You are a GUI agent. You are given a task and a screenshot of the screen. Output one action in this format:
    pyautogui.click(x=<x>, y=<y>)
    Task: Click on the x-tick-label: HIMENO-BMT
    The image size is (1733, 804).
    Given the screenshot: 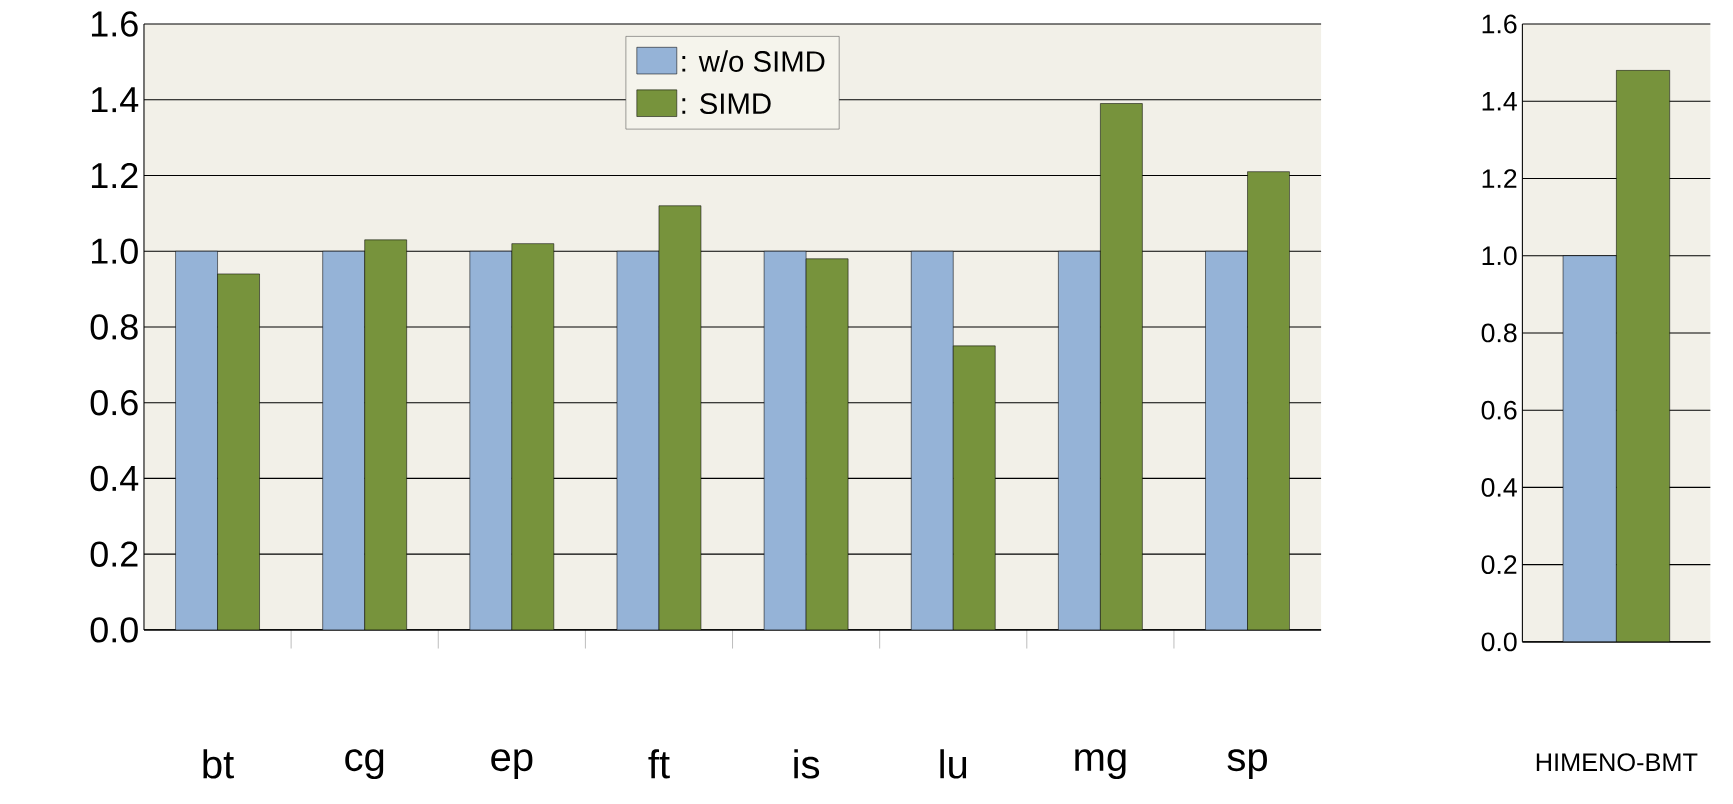 What is the action you would take?
    pyautogui.click(x=1617, y=762)
    